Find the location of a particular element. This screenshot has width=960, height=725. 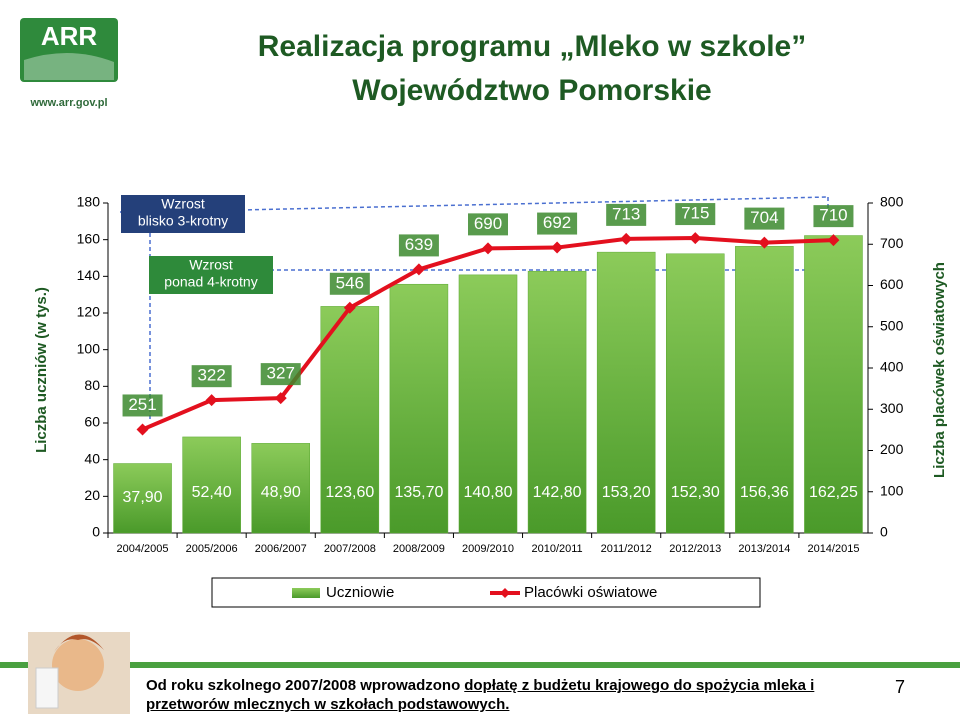

line-label: 715 is located at coordinates (695, 213).